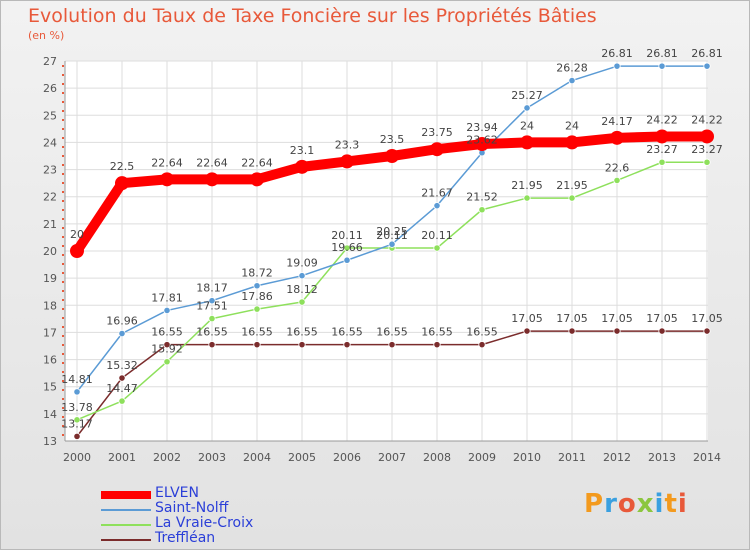 The height and width of the screenshot is (550, 750). I want to click on legend-swatch-la-vraie-croix, so click(126, 525).